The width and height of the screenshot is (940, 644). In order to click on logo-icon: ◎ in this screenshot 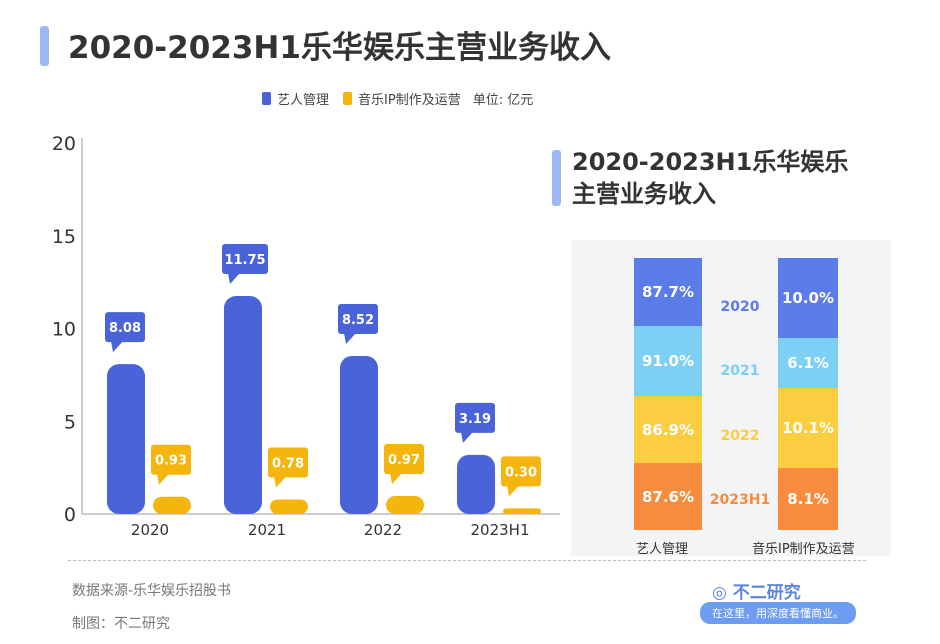, I will do `click(722, 593)`.